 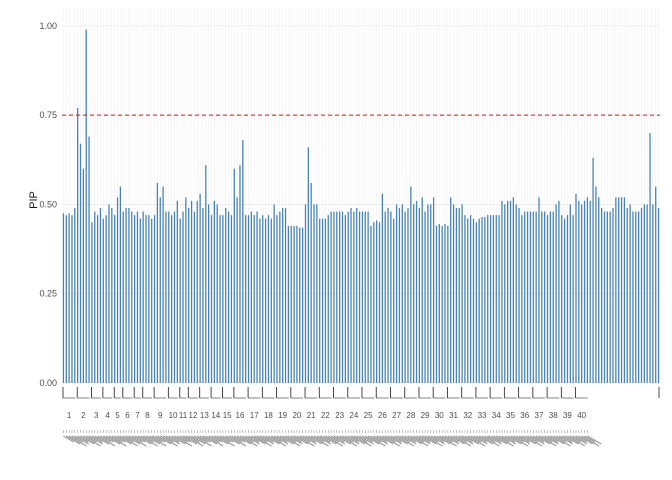 What do you see at coordinates (83, 415) in the screenshot?
I see `group-label: 2` at bounding box center [83, 415].